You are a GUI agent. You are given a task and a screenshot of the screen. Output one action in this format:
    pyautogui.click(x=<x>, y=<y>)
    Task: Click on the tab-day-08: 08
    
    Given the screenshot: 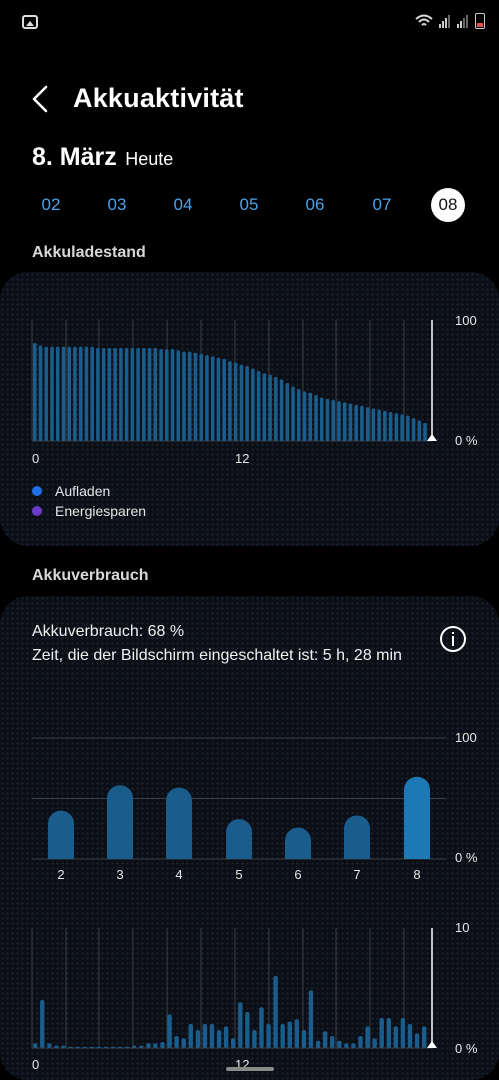 What is the action you would take?
    pyautogui.click(x=448, y=205)
    